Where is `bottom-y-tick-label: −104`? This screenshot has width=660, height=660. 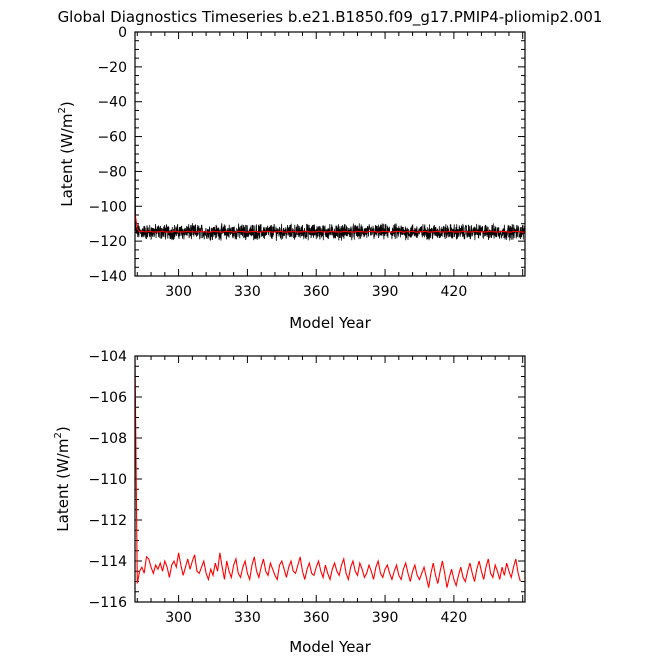 bottom-y-tick-label: −104 is located at coordinates (108, 357).